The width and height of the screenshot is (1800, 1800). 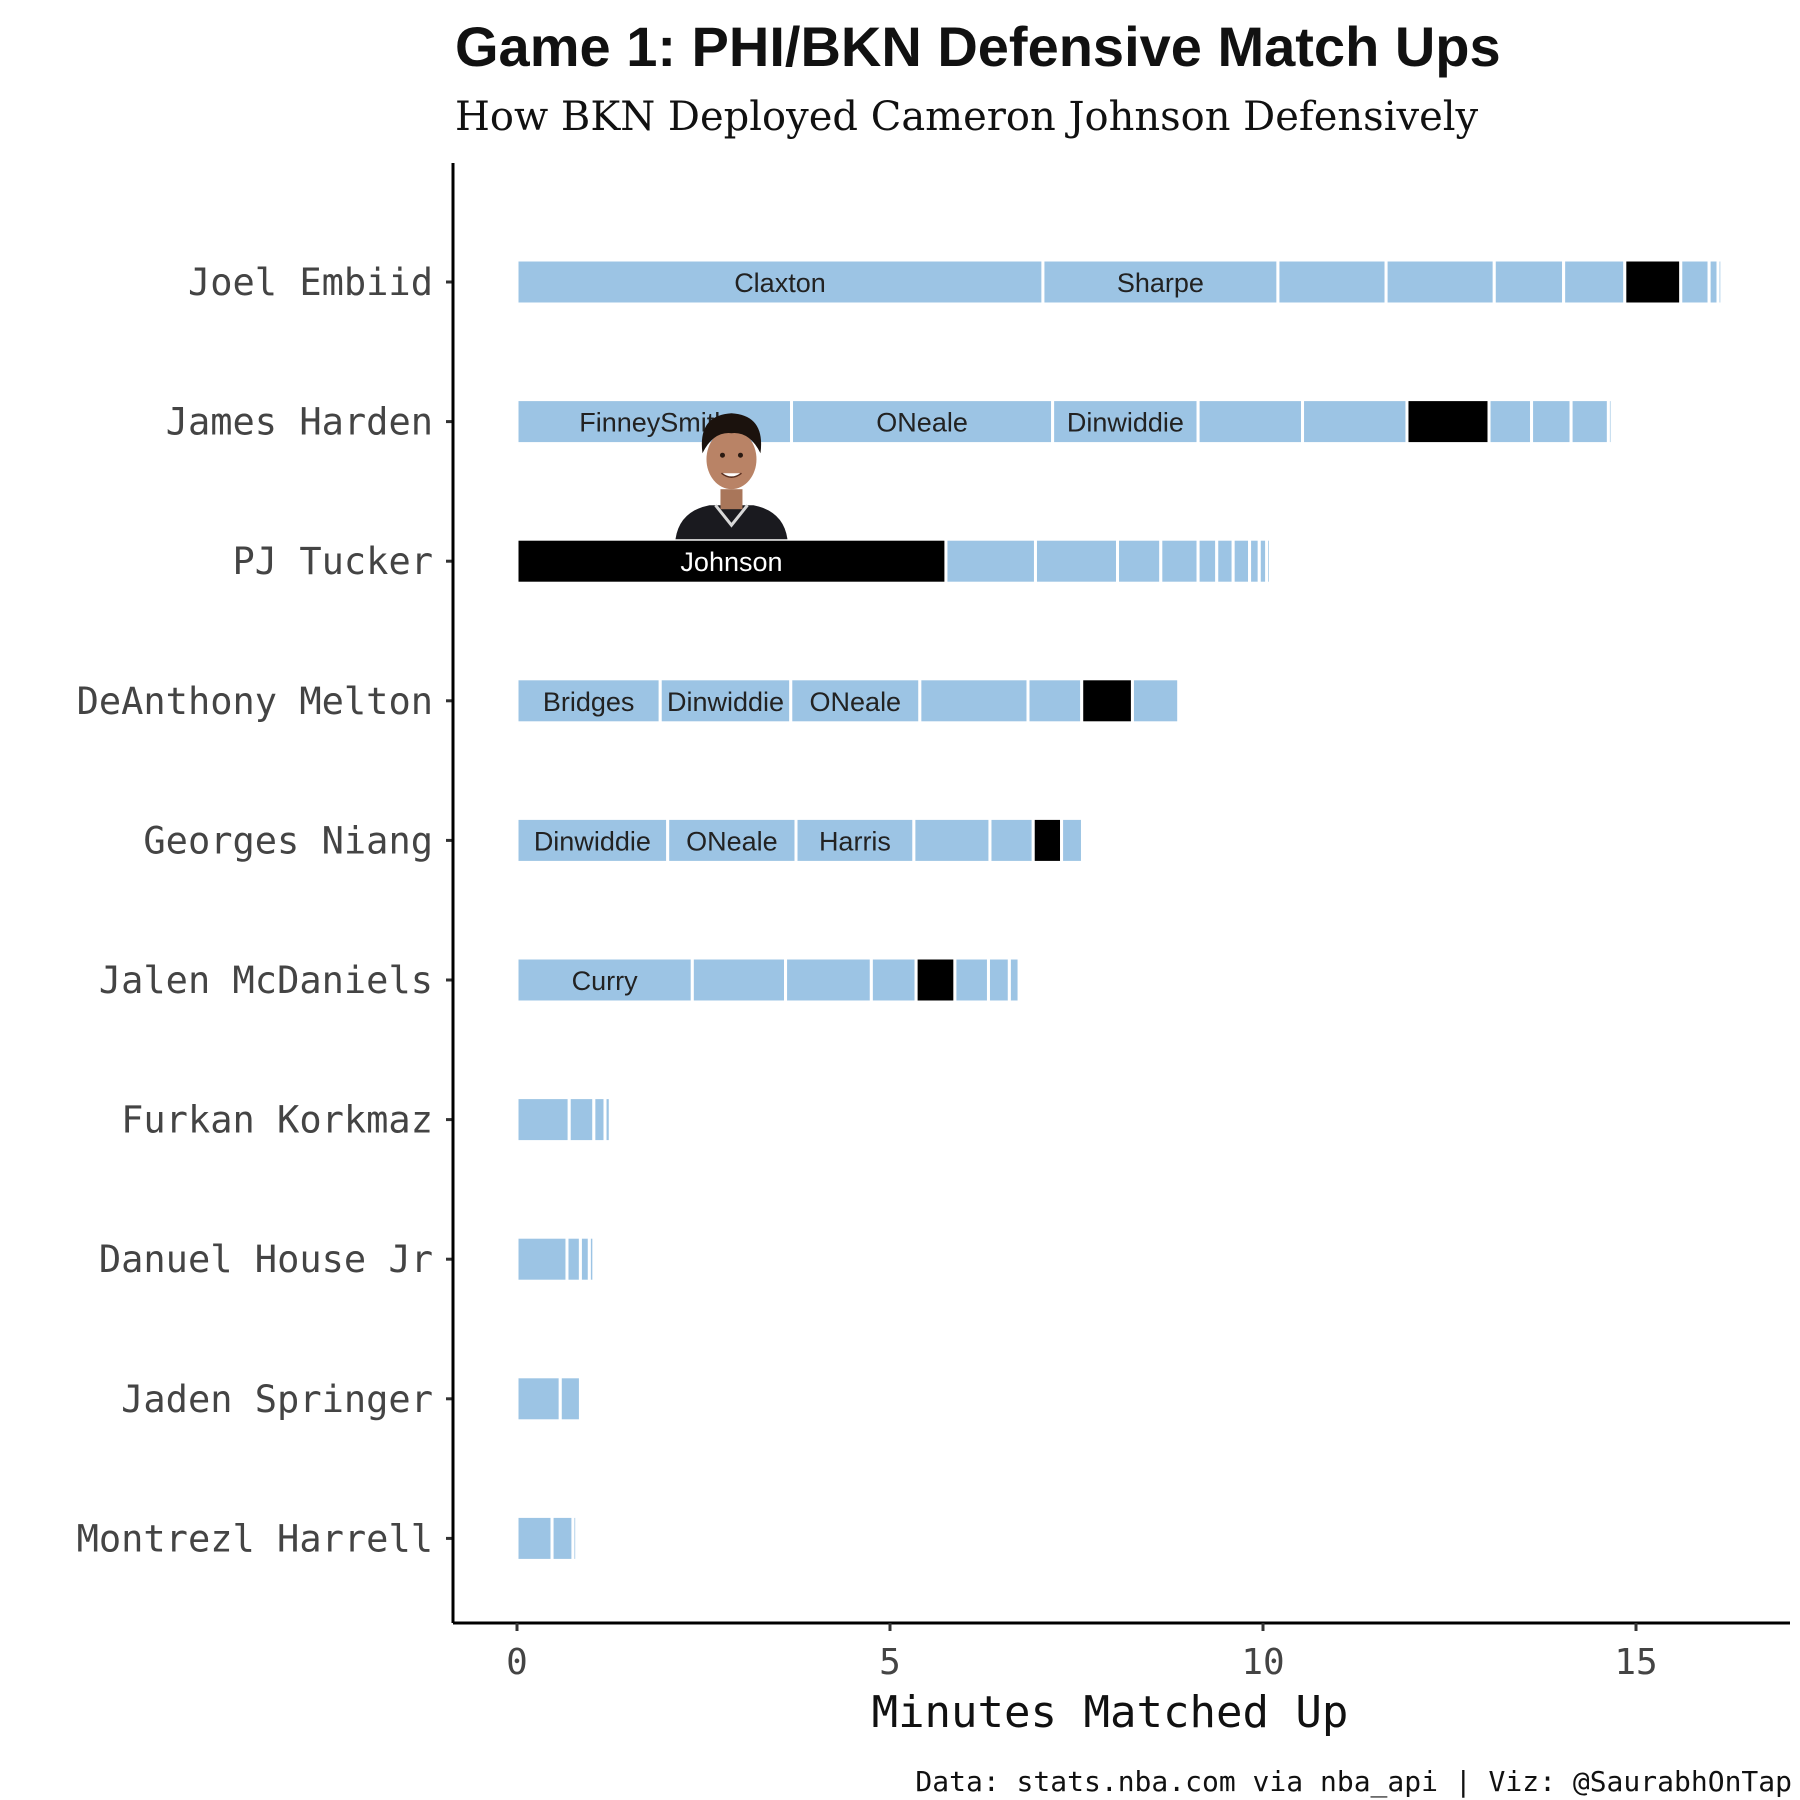 What do you see at coordinates (517, 1662) in the screenshot?
I see `x-tick-label-0: 0` at bounding box center [517, 1662].